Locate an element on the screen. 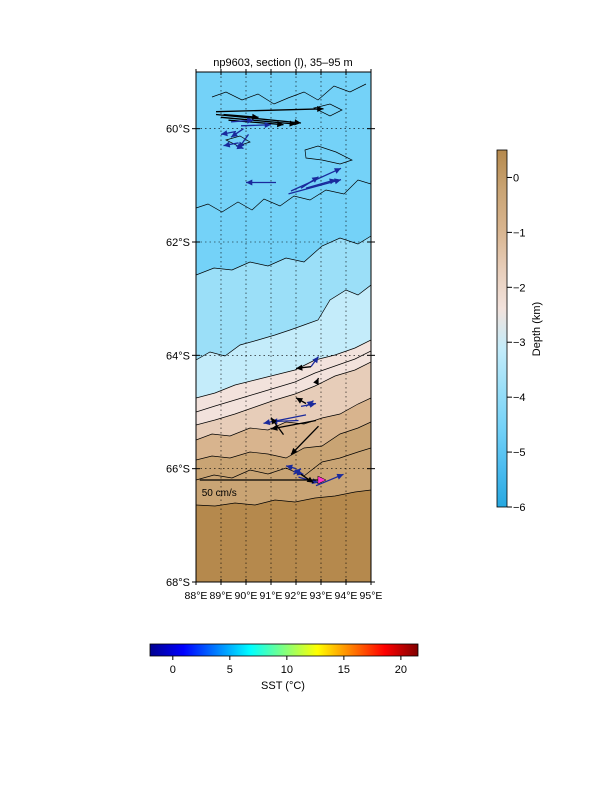 Image resolution: width=612 pixels, height=792 pixels. sst-tick-label: 5 is located at coordinates (230, 670).